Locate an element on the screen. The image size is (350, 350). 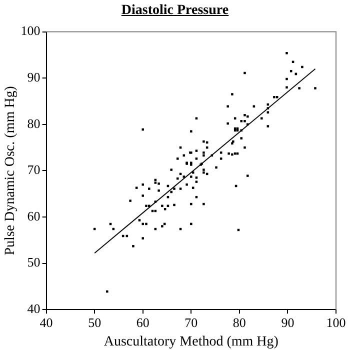
x-tick-label: 70 is located at coordinates (191, 322).